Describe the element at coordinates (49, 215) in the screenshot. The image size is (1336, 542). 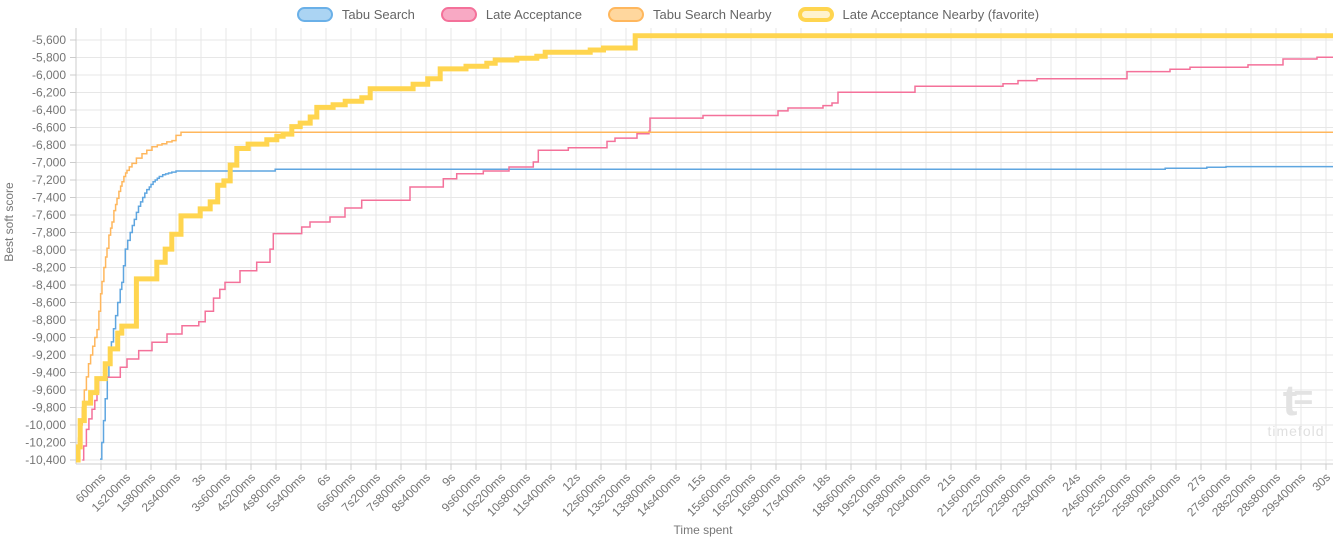
I see `y-tick-label: -7,600` at that location.